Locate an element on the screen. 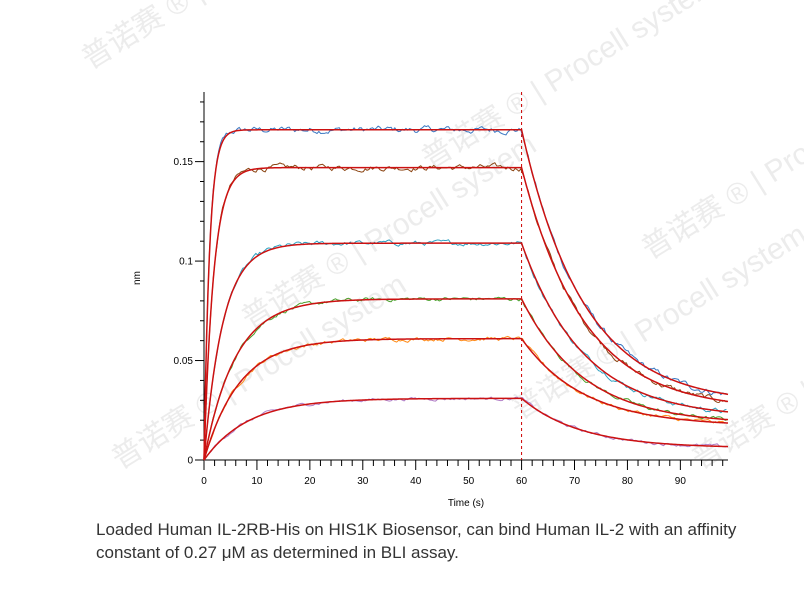 This screenshot has width=804, height=600. x-tick-label: 60 is located at coordinates (522, 481).